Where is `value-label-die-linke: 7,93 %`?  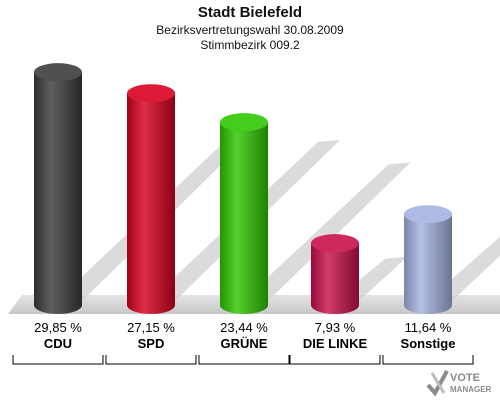 value-label-die-linke: 7,93 % is located at coordinates (335, 327).